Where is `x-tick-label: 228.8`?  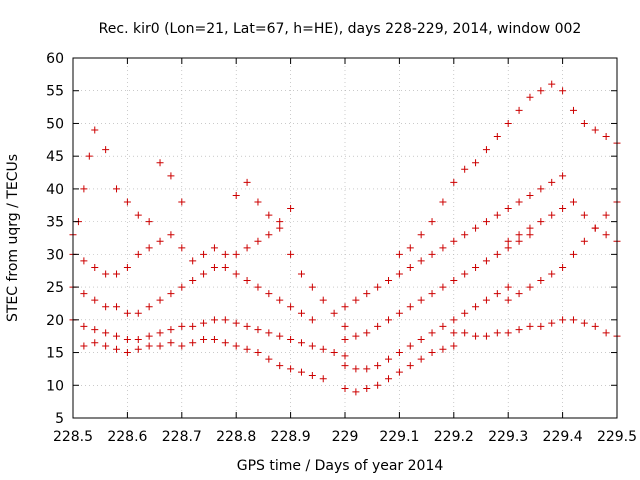
x-tick-label: 228.8 is located at coordinates (236, 437).